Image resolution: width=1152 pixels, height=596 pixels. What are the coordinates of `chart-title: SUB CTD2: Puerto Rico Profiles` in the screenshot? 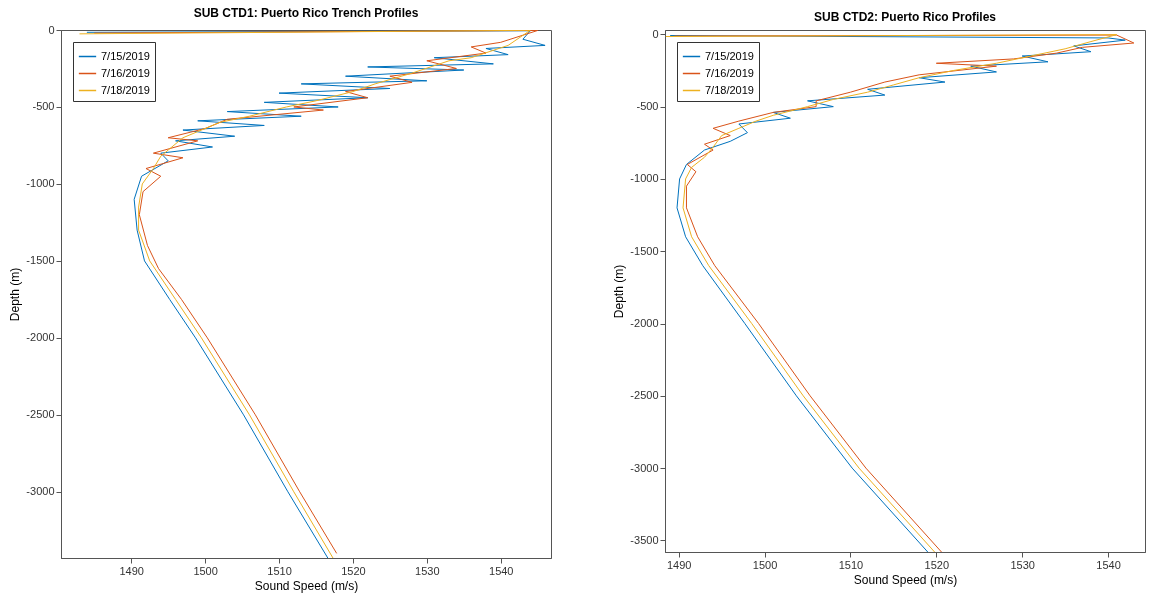 It's located at (905, 17).